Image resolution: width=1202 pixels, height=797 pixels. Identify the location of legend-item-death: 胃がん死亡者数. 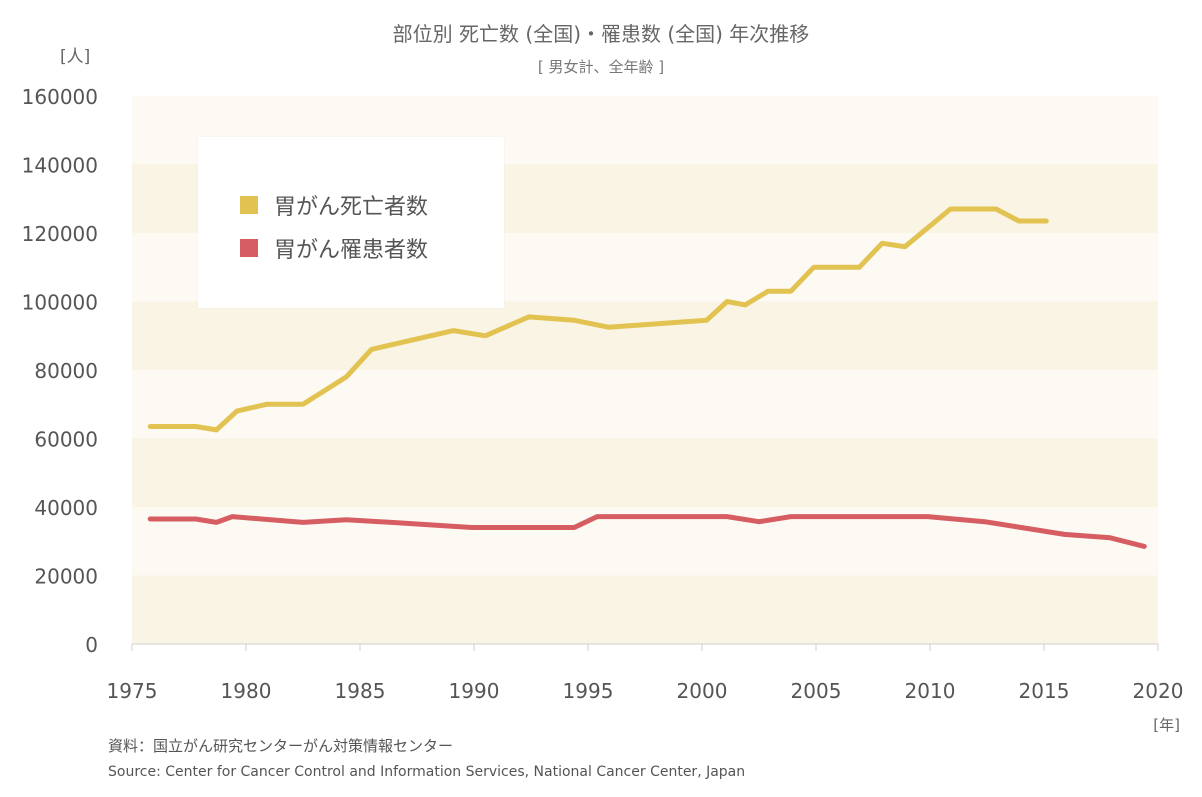
(334, 205).